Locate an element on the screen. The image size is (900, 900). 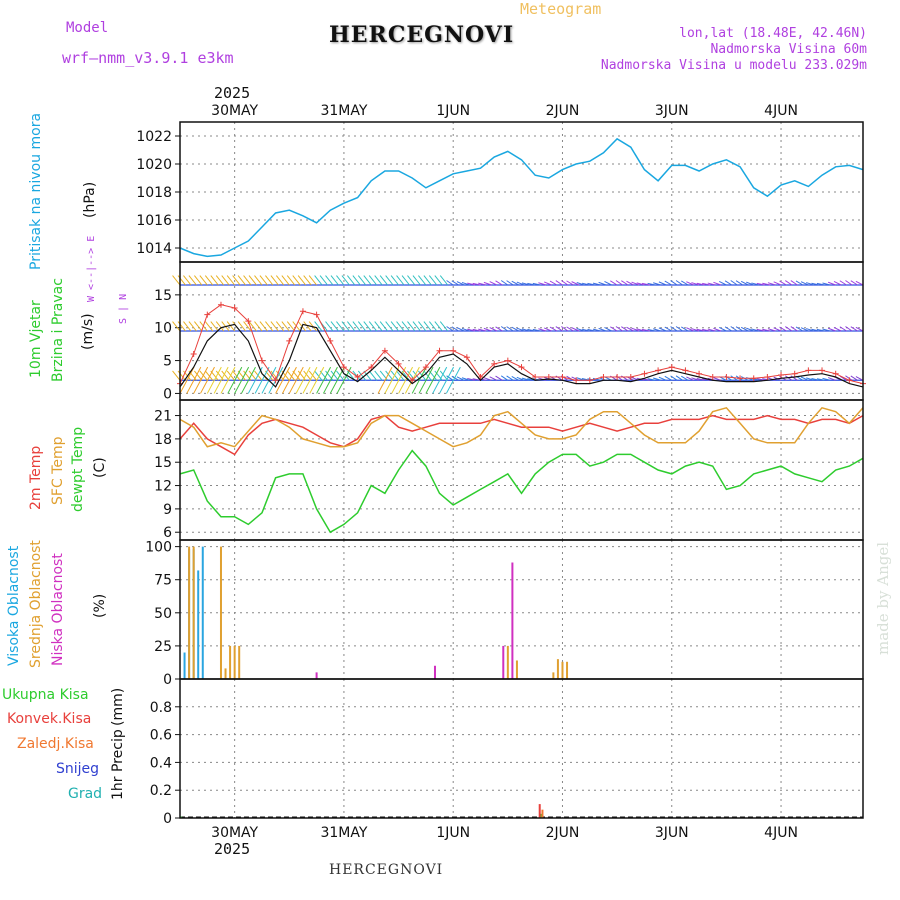
low-cloud-bar is located at coordinates (434, 672).